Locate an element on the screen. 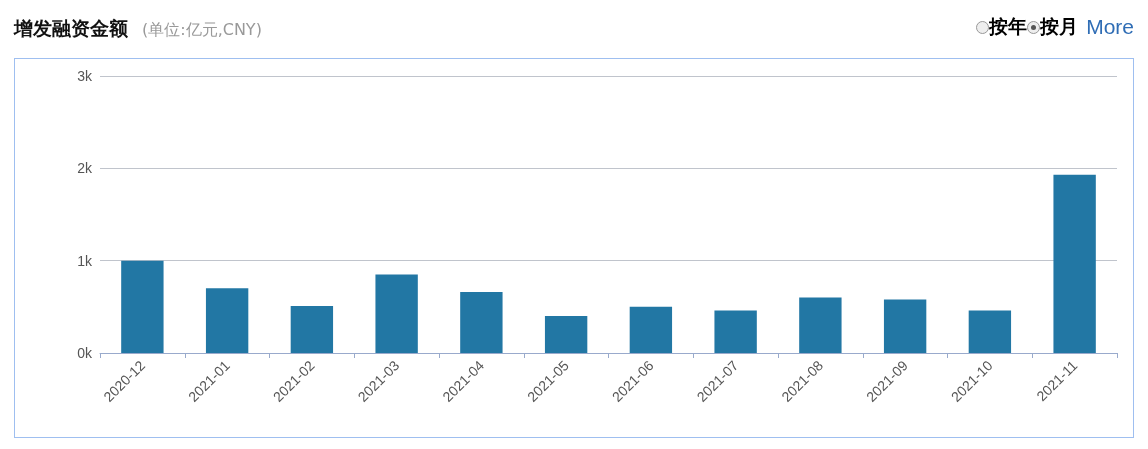  text: 按年 is located at coordinates (1008, 26).